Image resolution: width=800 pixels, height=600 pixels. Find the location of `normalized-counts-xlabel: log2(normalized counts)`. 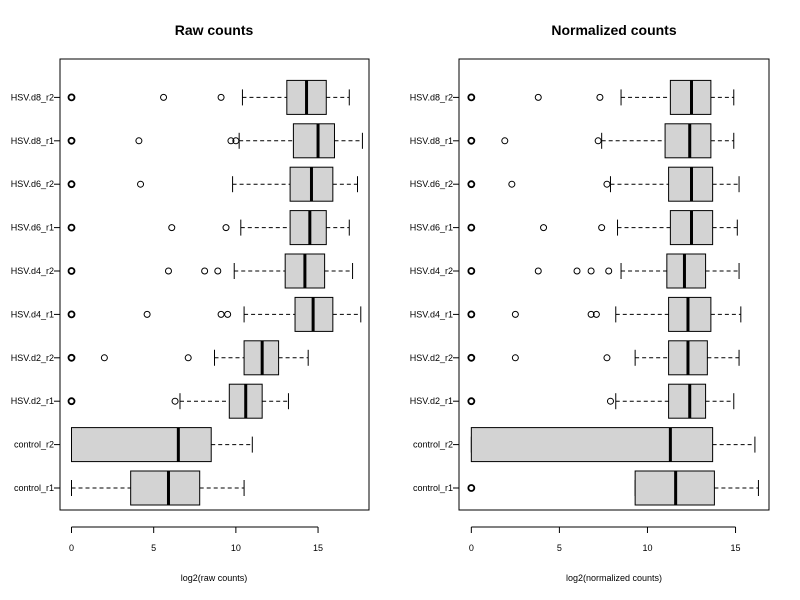

normalized-counts-xlabel: log2(normalized counts) is located at coordinates (614, 578).